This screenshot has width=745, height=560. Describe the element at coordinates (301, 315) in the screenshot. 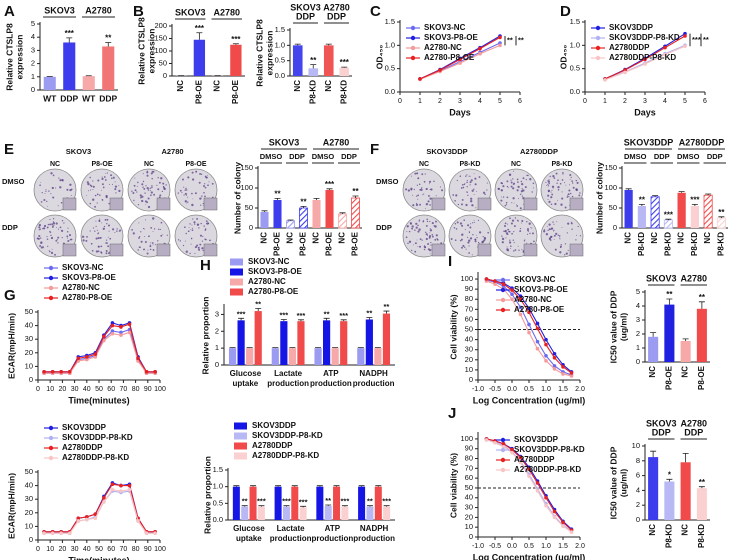

I see `significance: ***` at that location.